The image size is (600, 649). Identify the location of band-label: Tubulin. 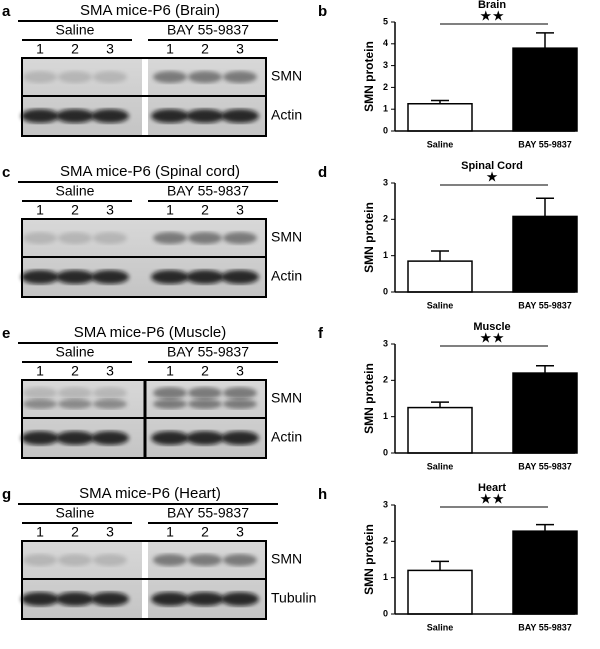
(293, 598).